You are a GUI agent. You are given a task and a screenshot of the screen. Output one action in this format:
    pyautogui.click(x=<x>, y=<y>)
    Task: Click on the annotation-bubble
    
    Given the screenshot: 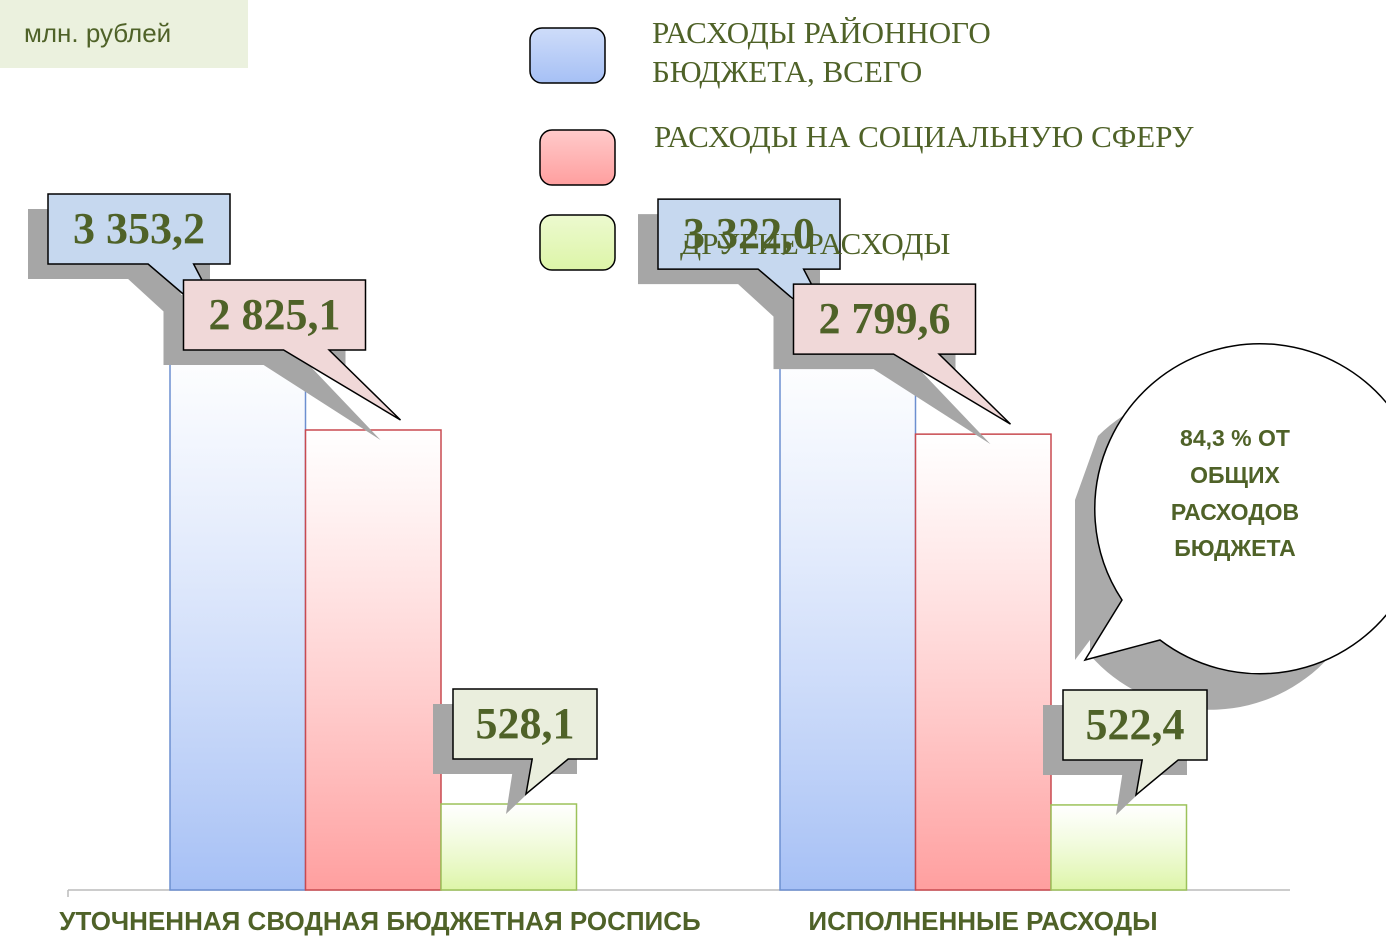 What is the action you would take?
    pyautogui.click(x=1234, y=509)
    